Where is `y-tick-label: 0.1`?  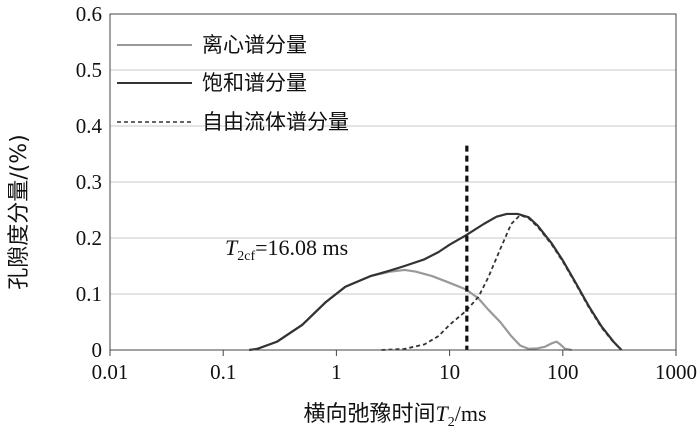
y-tick-label: 0.1 is located at coordinates (89, 294).